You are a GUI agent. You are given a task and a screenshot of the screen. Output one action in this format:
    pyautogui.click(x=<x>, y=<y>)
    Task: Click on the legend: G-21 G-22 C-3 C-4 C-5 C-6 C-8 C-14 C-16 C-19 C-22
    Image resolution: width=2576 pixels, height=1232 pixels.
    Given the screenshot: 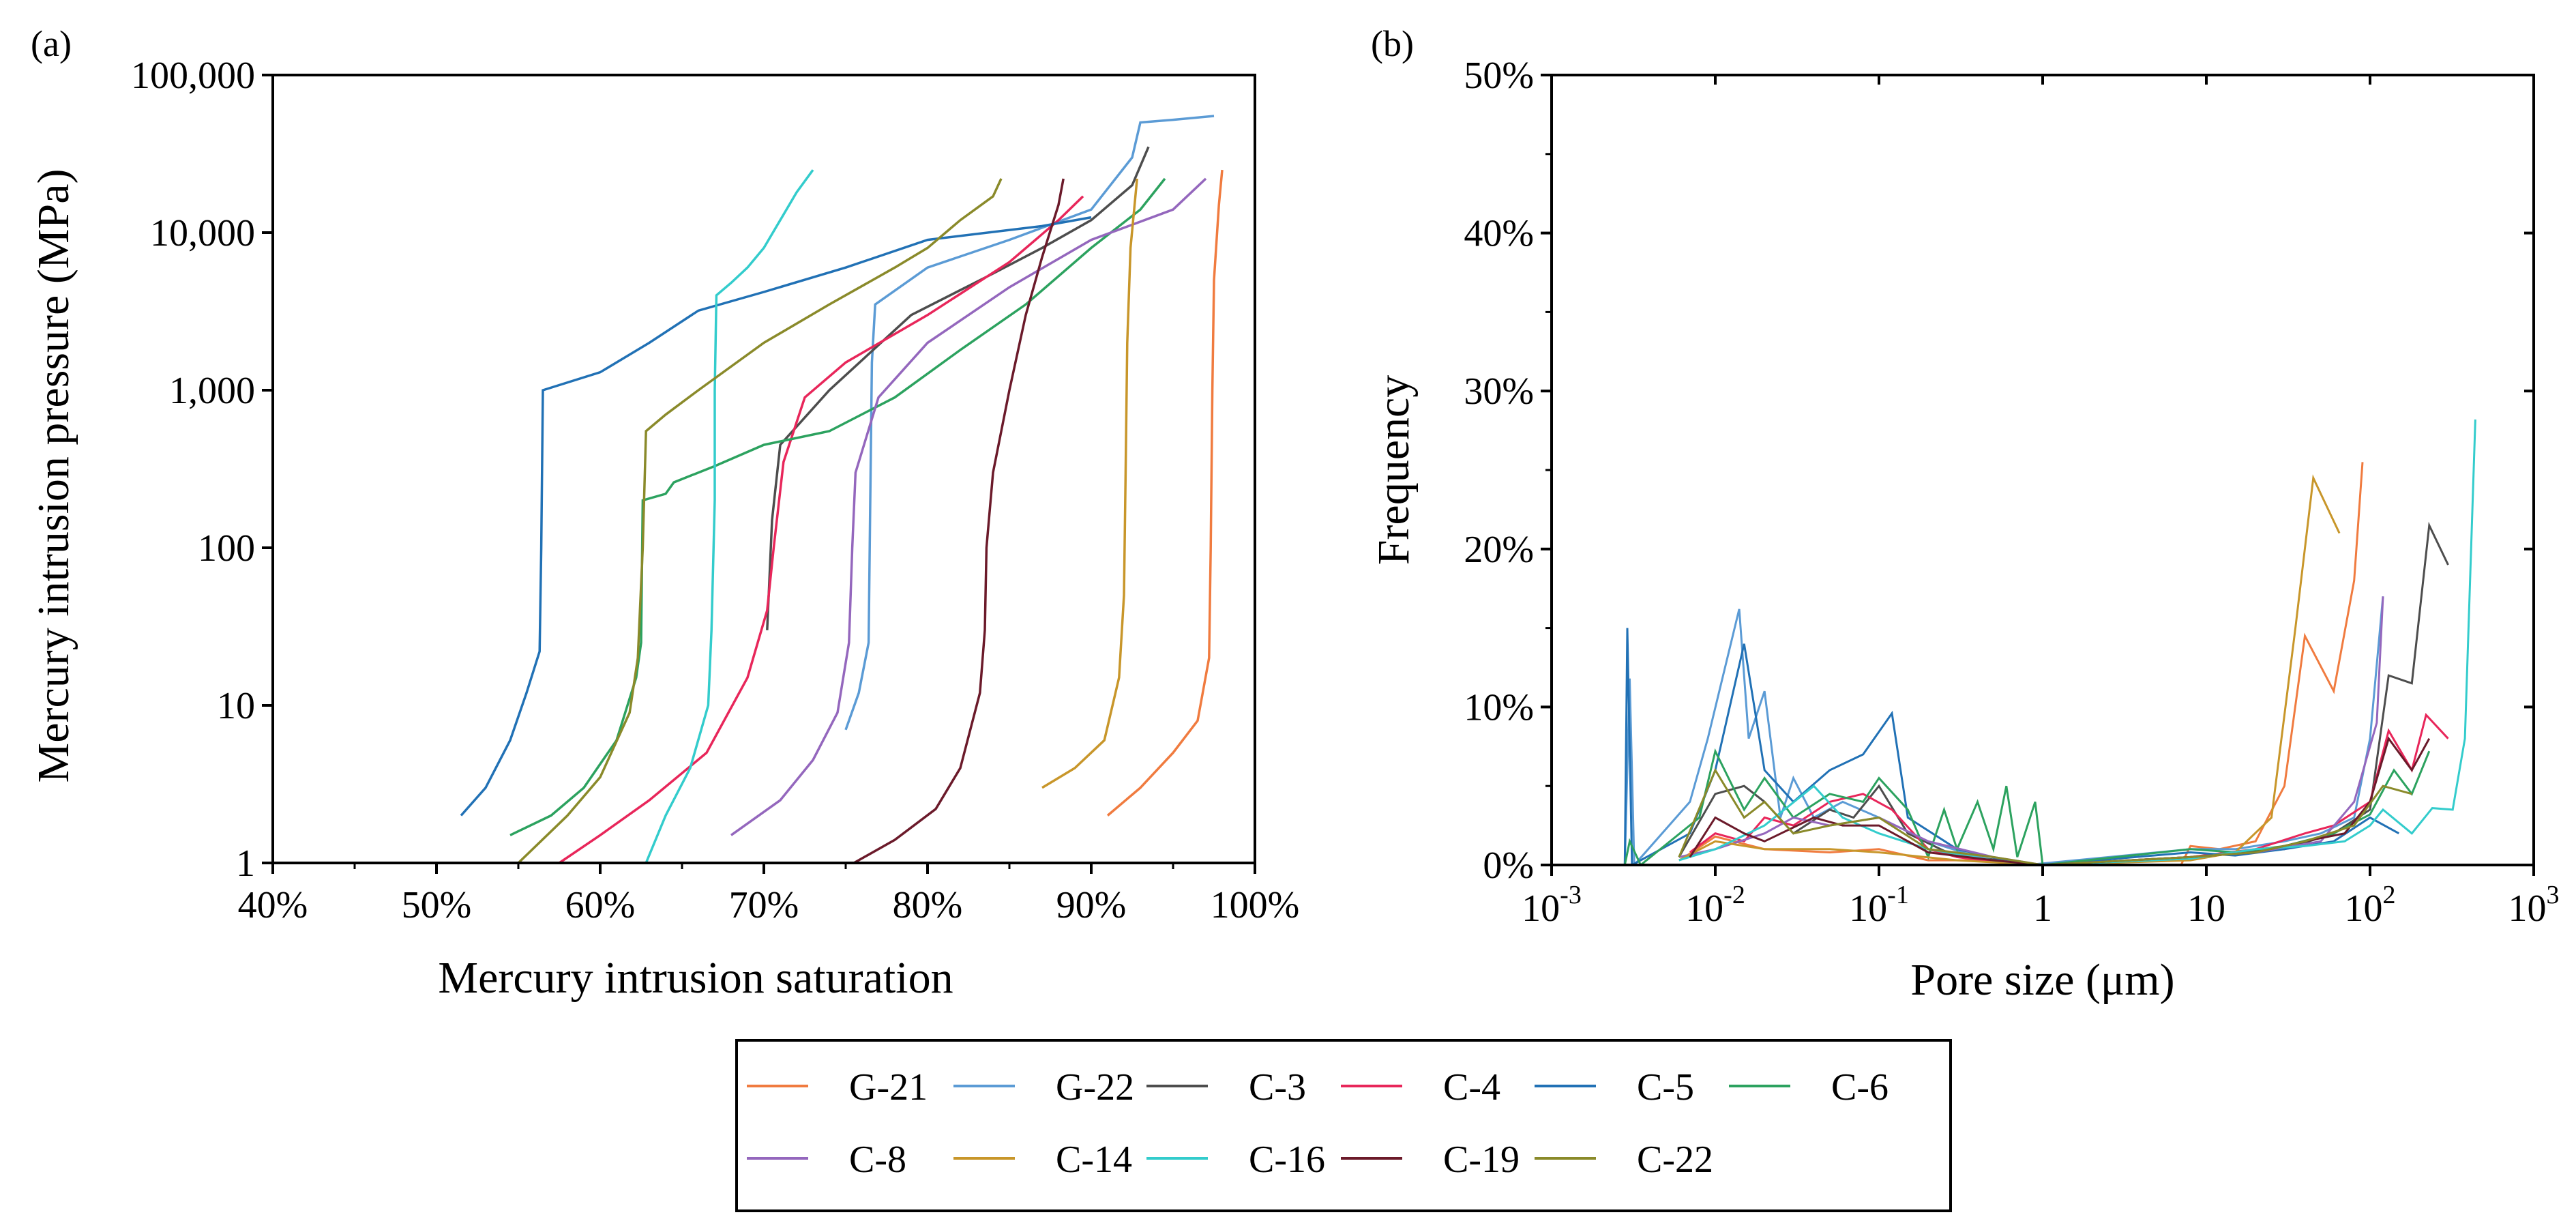 What is the action you would take?
    pyautogui.click(x=1343, y=1125)
    